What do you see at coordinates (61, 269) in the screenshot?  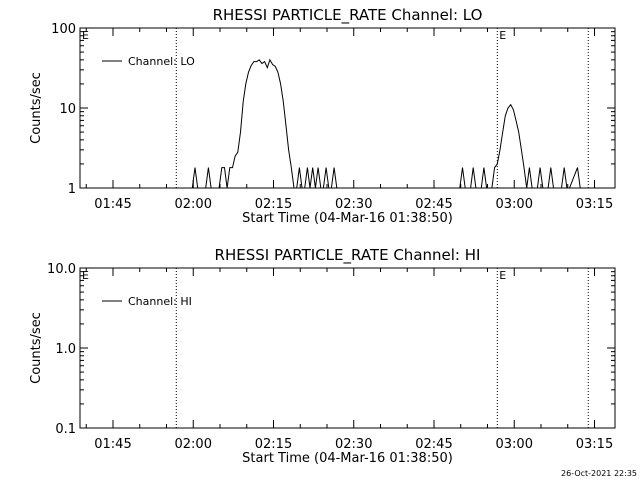 I see `y-tick-label: 10.0` at bounding box center [61, 269].